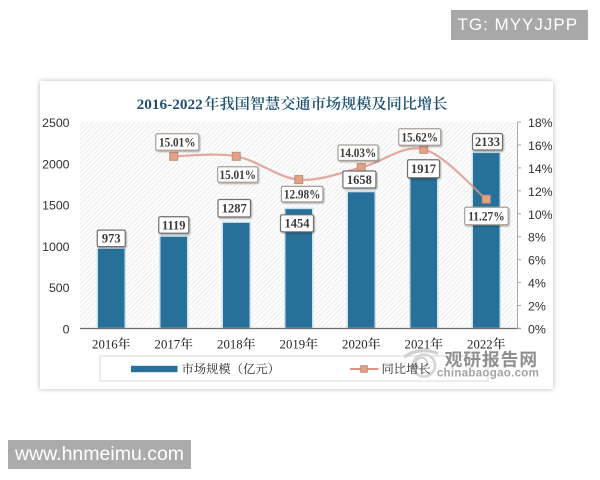 This screenshot has height=480, width=600. What do you see at coordinates (230, 344) in the screenshot?
I see `svg-text: 2018` at bounding box center [230, 344].